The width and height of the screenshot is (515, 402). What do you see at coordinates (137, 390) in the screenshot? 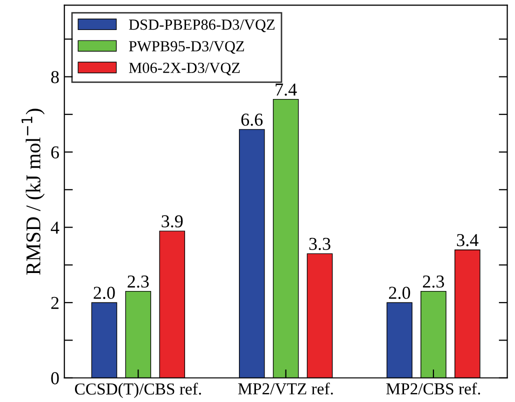
I see `x-tick-label: CCSD(T)/CBS ref.` at bounding box center [137, 390].